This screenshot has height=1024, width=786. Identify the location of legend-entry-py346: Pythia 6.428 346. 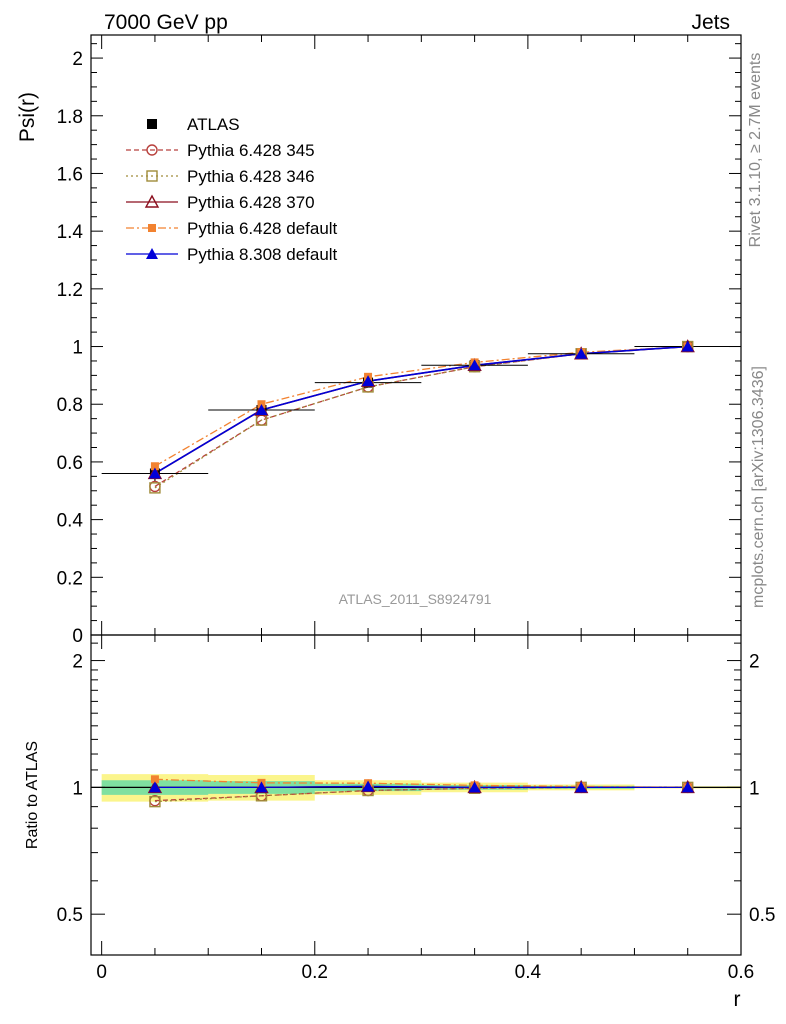
(220, 176).